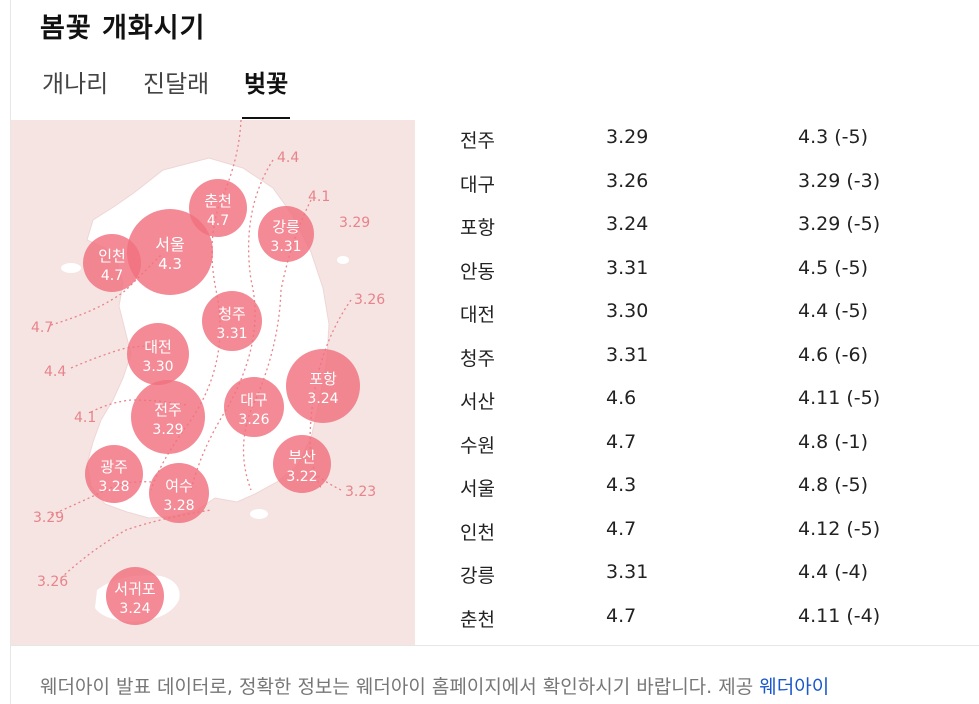 The image size is (979, 704). What do you see at coordinates (286, 227) in the screenshot?
I see `bubble-city-name: 강릉` at bounding box center [286, 227].